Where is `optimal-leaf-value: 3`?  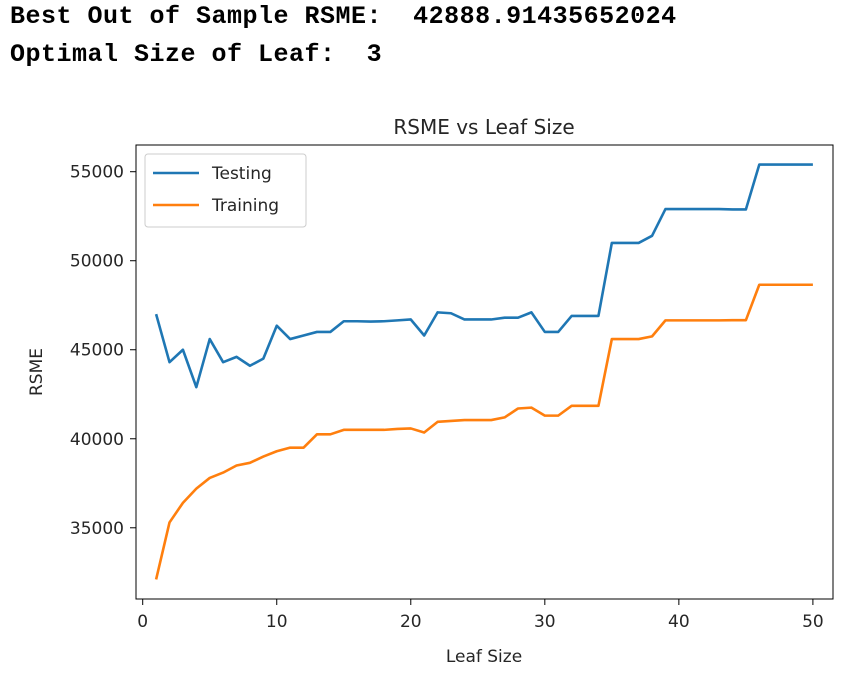 optimal-leaf-value: 3 is located at coordinates (374, 54).